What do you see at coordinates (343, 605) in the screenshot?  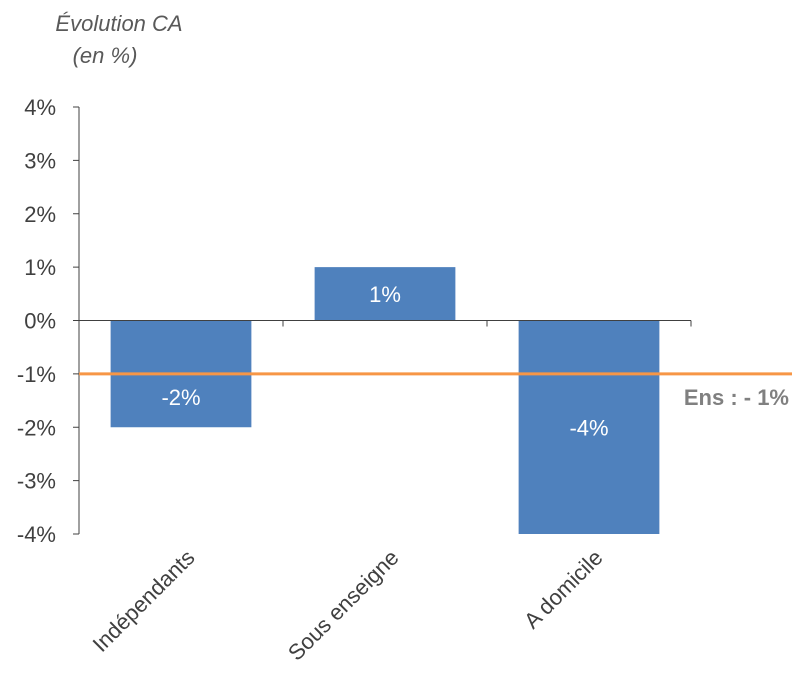 I see `x-category-label: Sous enseigne` at bounding box center [343, 605].